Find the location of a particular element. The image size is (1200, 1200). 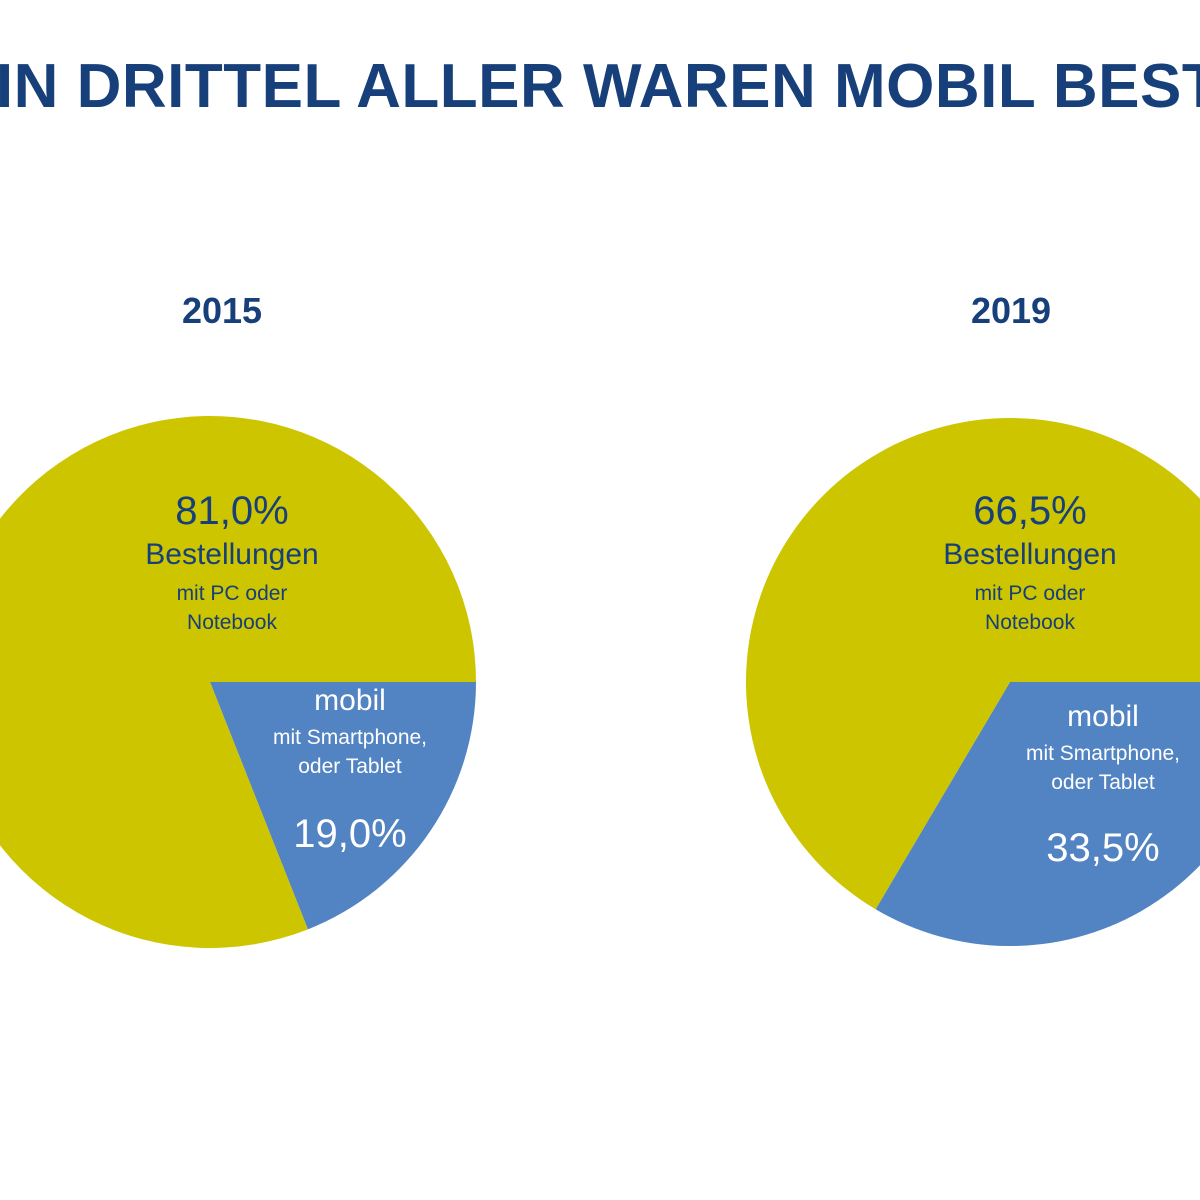

pie-2015-mobil-label: mobil mit Smartphone, oder Tablet 19,0% is located at coordinates (350, 770).